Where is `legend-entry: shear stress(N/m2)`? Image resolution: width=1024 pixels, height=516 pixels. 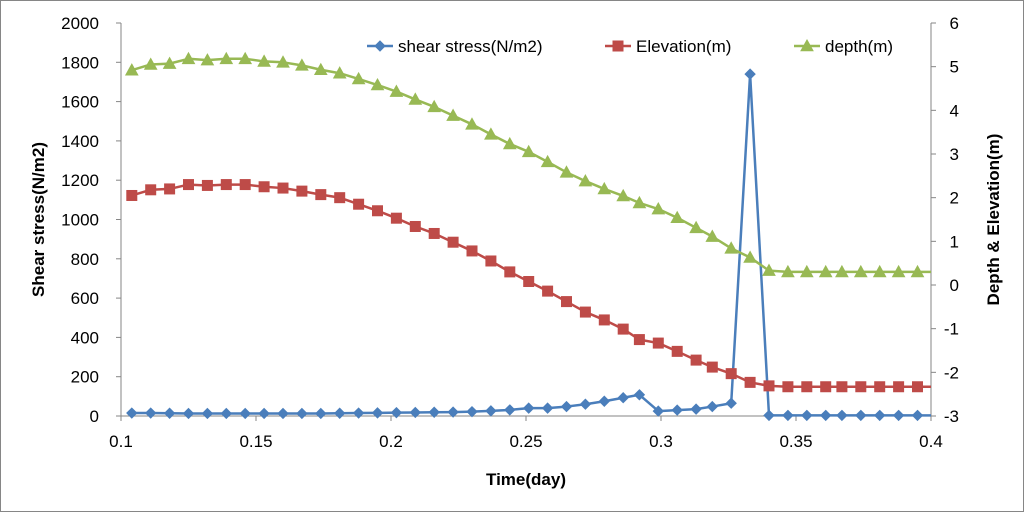
legend-entry: shear stress(N/m2) is located at coordinates (455, 46).